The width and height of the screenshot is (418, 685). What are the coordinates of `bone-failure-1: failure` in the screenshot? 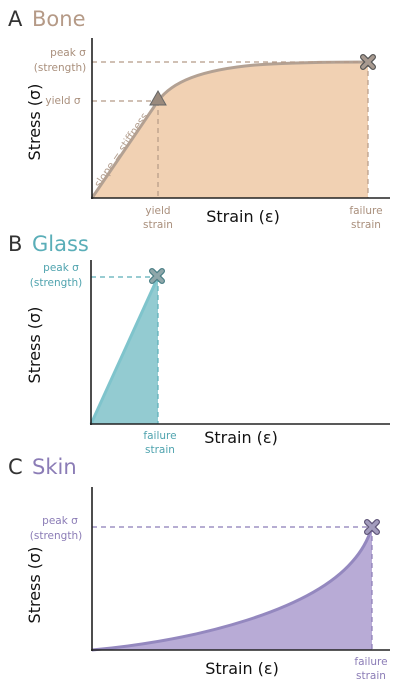 It's located at (365, 211).